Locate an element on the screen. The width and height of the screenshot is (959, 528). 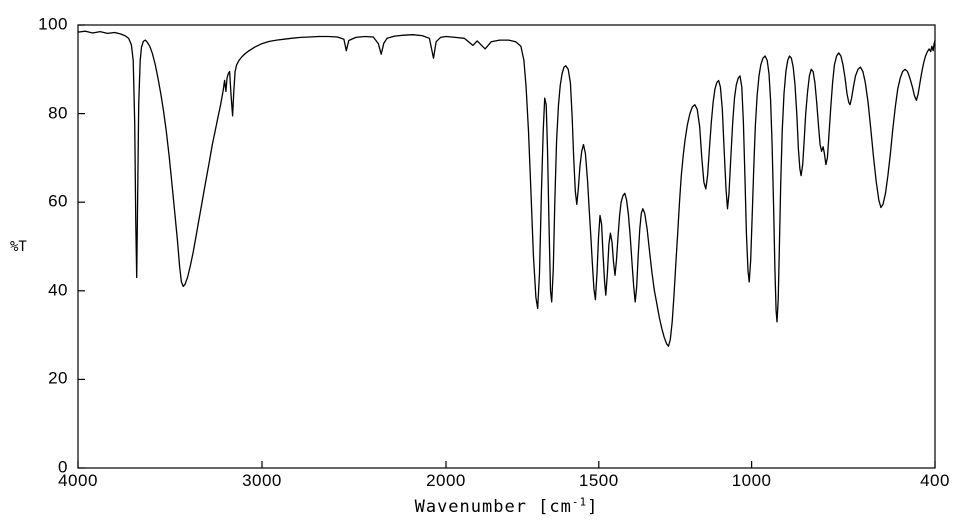
y-tick-label: 100 is located at coordinates (53, 24).